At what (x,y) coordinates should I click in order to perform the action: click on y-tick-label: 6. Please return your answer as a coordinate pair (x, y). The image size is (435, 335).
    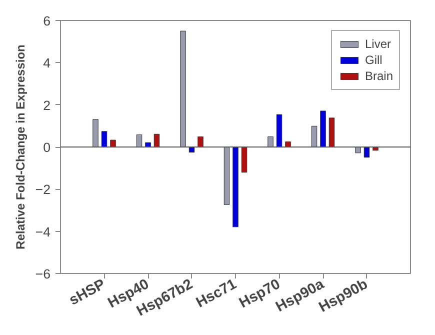
    Looking at the image, I should click on (47, 21).